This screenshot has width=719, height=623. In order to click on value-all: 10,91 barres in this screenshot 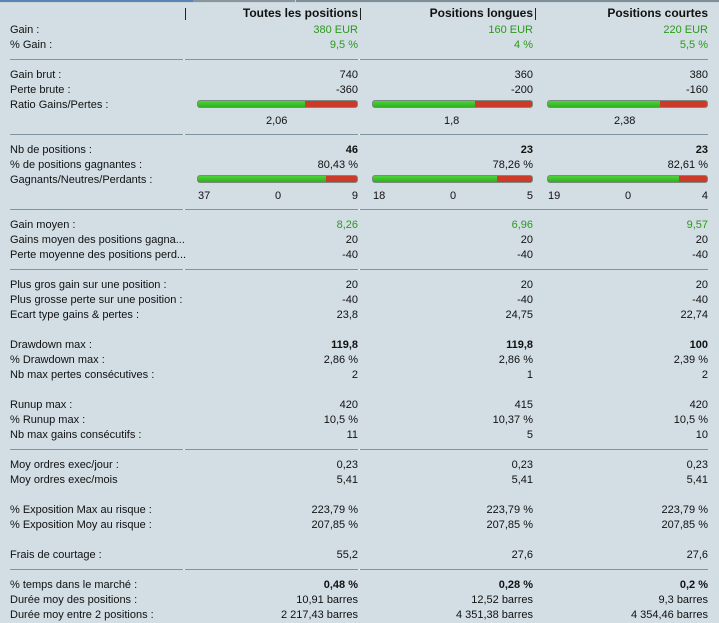, I will do `click(327, 600)`.